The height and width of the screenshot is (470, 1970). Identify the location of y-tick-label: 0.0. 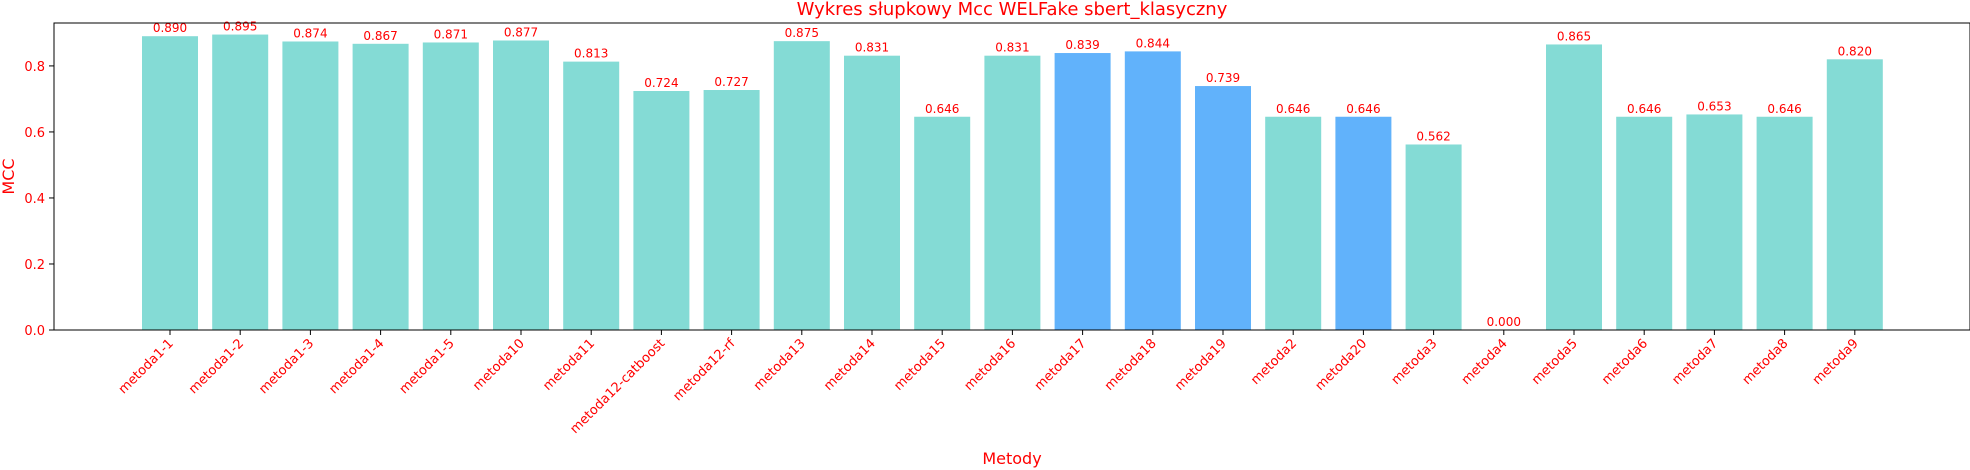
(34, 331).